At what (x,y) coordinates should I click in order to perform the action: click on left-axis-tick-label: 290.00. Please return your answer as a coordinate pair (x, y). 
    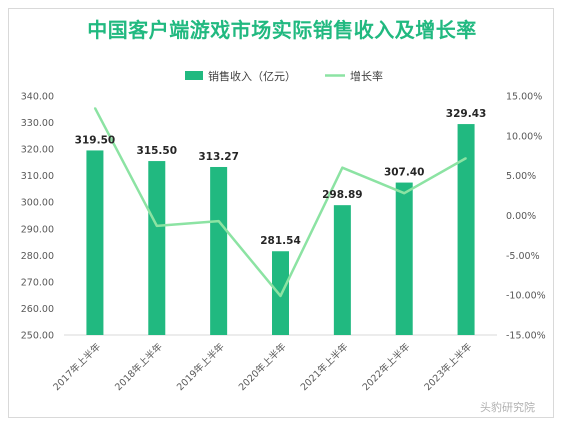
    Looking at the image, I should click on (37, 229).